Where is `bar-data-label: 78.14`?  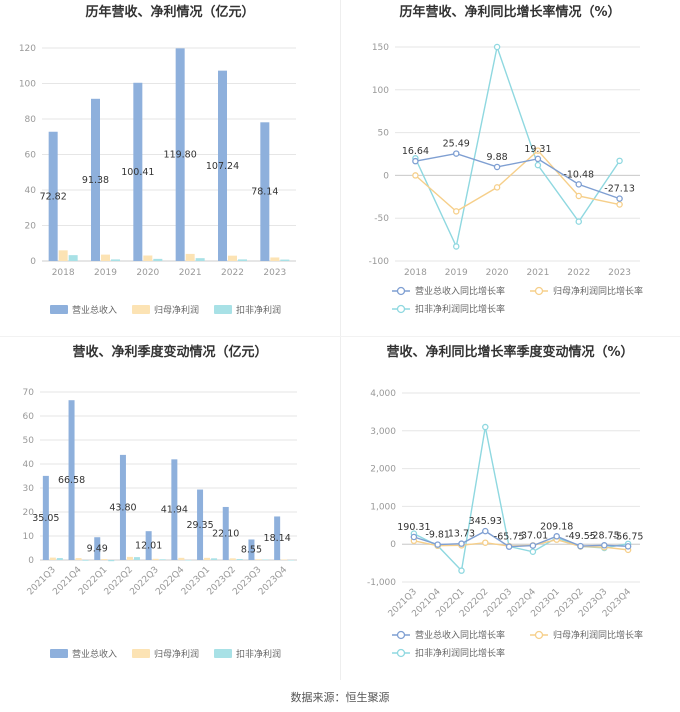 bar-data-label: 78.14 is located at coordinates (264, 192).